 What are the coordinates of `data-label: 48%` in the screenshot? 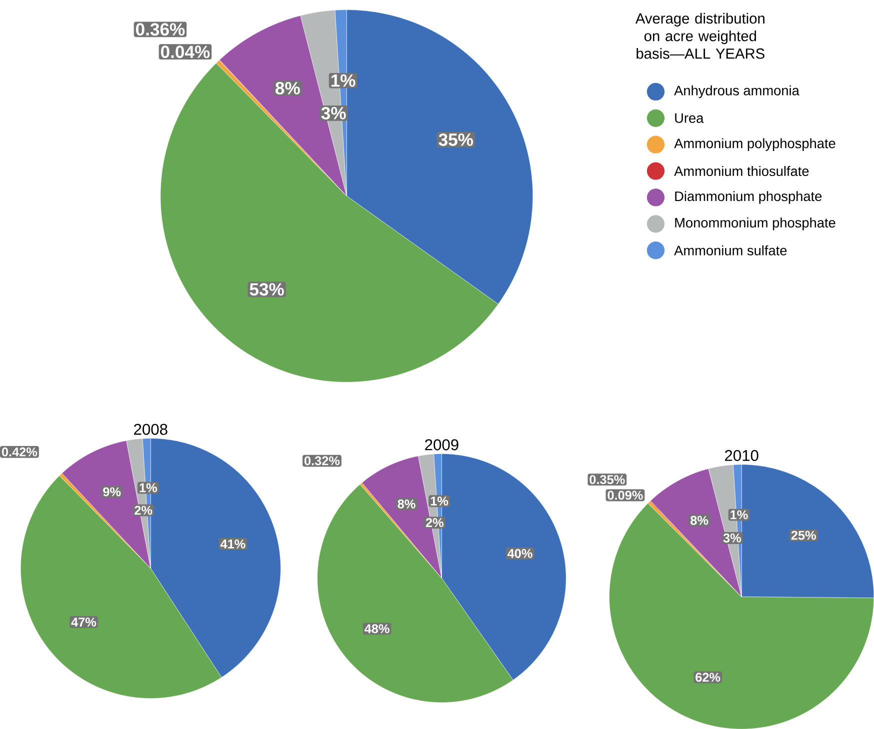 It's located at (377, 629).